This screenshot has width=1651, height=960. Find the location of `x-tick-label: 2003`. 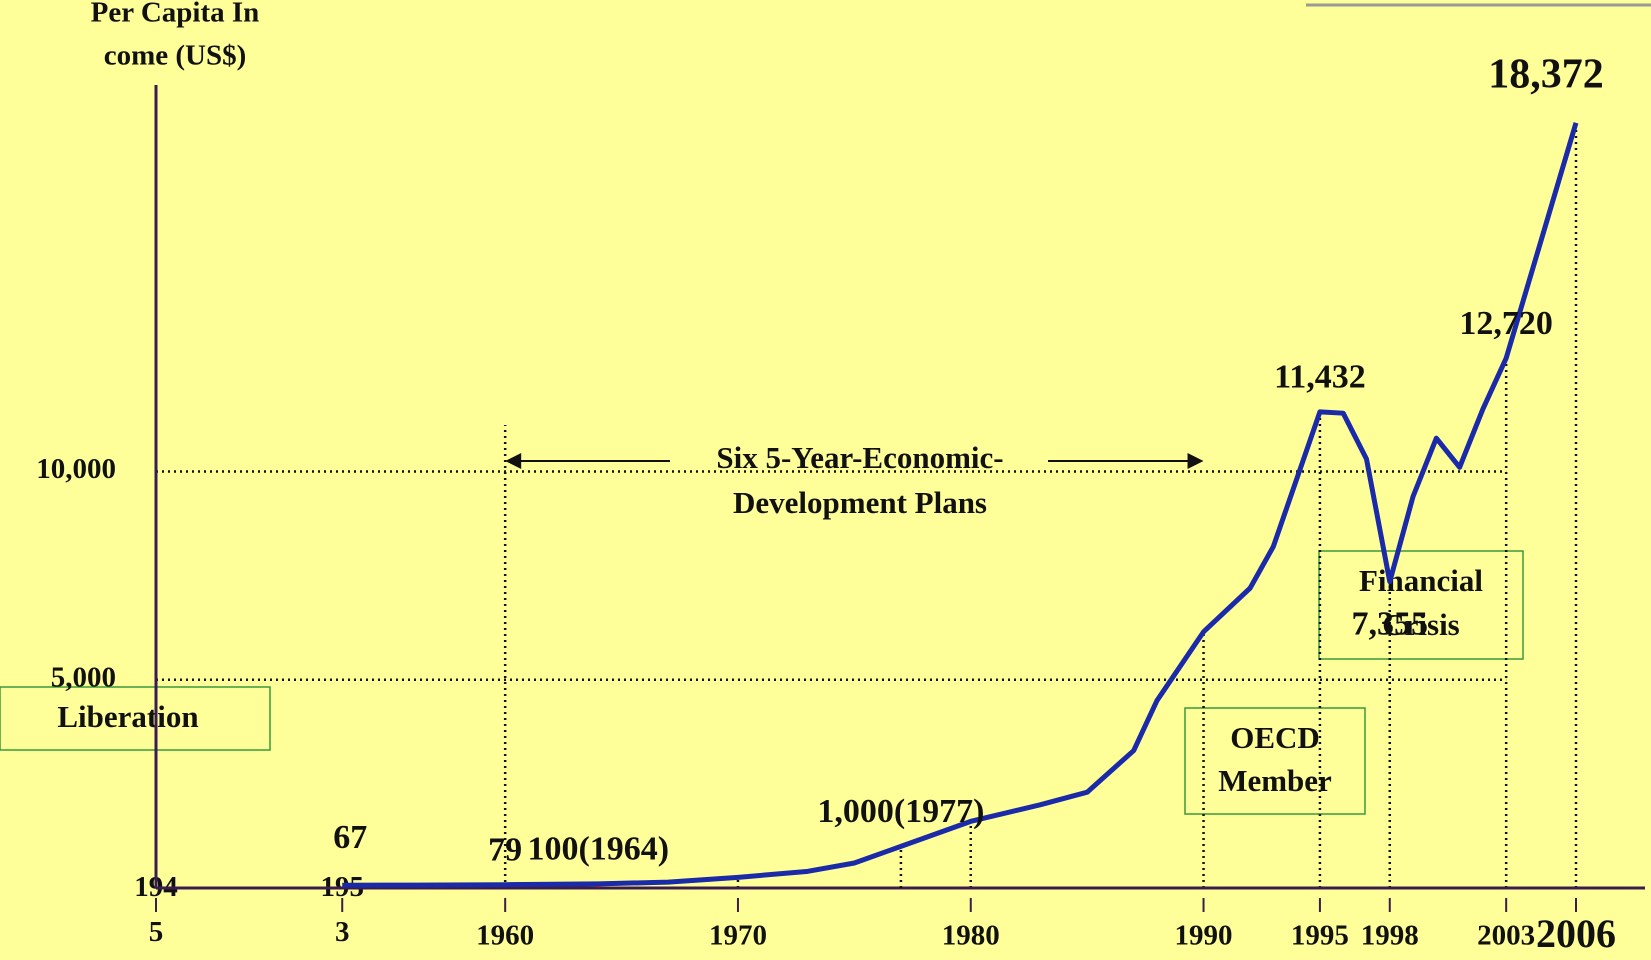

x-tick-label: 2003 is located at coordinates (1506, 936).